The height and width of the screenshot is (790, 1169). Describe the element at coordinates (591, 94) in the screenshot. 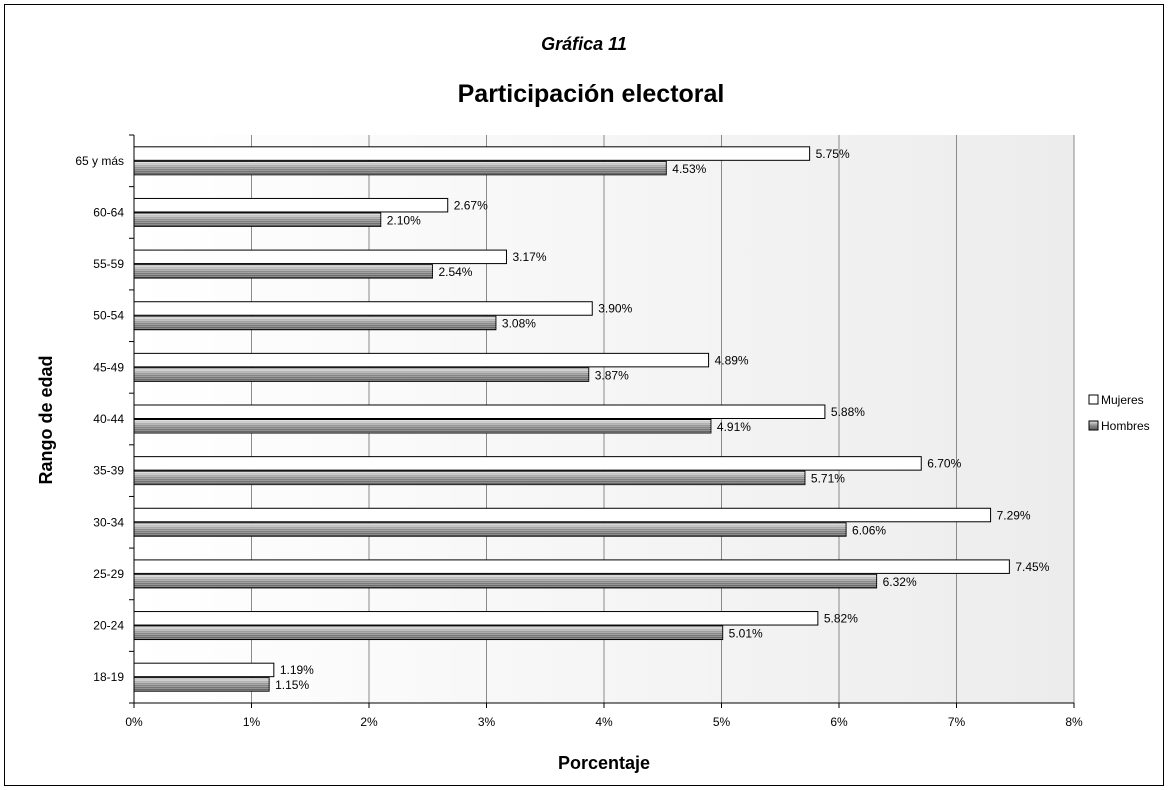

I see `chart-title: Participación electoral` at that location.